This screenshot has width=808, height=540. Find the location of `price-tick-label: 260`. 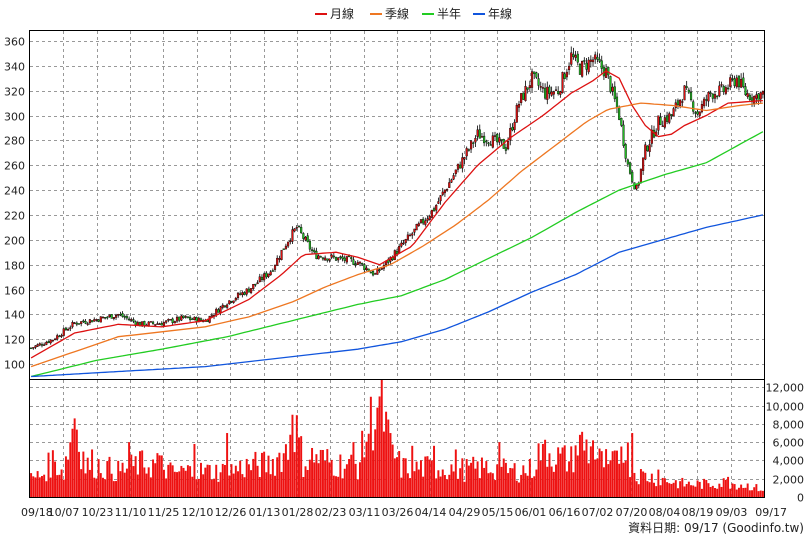

price-tick-label: 260 is located at coordinates (14, 166).